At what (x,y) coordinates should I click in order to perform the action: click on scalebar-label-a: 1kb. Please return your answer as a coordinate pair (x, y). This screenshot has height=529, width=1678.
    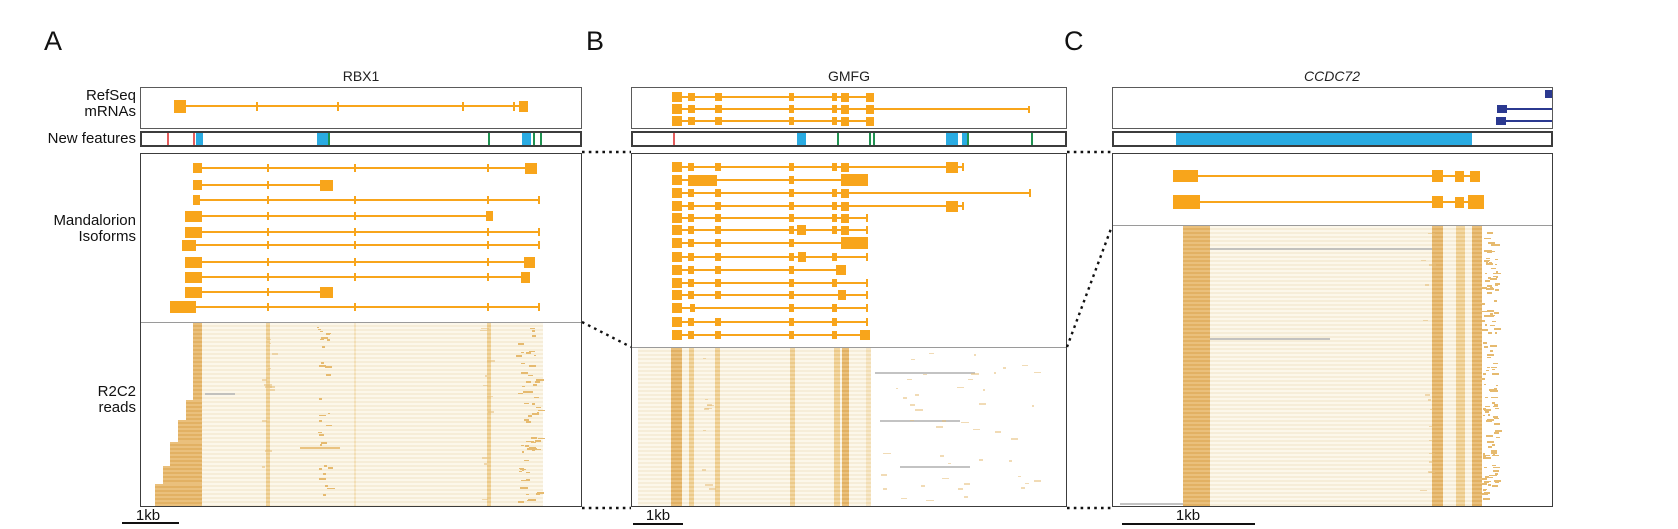
    Looking at the image, I should click on (148, 515).